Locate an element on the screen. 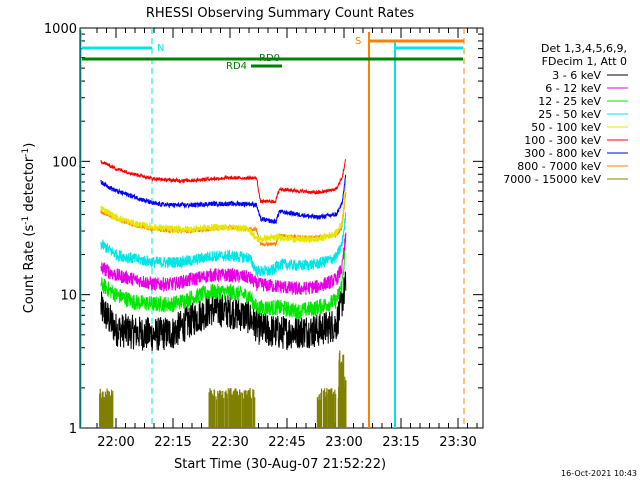 The width and height of the screenshot is (640, 480). flag-rd4-label: RD4 is located at coordinates (236, 66).